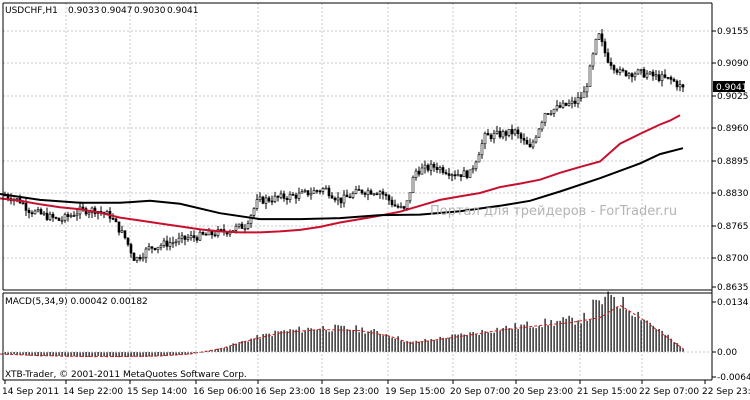 The image size is (750, 400). I want to click on time-tick-label: 18 Sep 23:00, so click(349, 392).